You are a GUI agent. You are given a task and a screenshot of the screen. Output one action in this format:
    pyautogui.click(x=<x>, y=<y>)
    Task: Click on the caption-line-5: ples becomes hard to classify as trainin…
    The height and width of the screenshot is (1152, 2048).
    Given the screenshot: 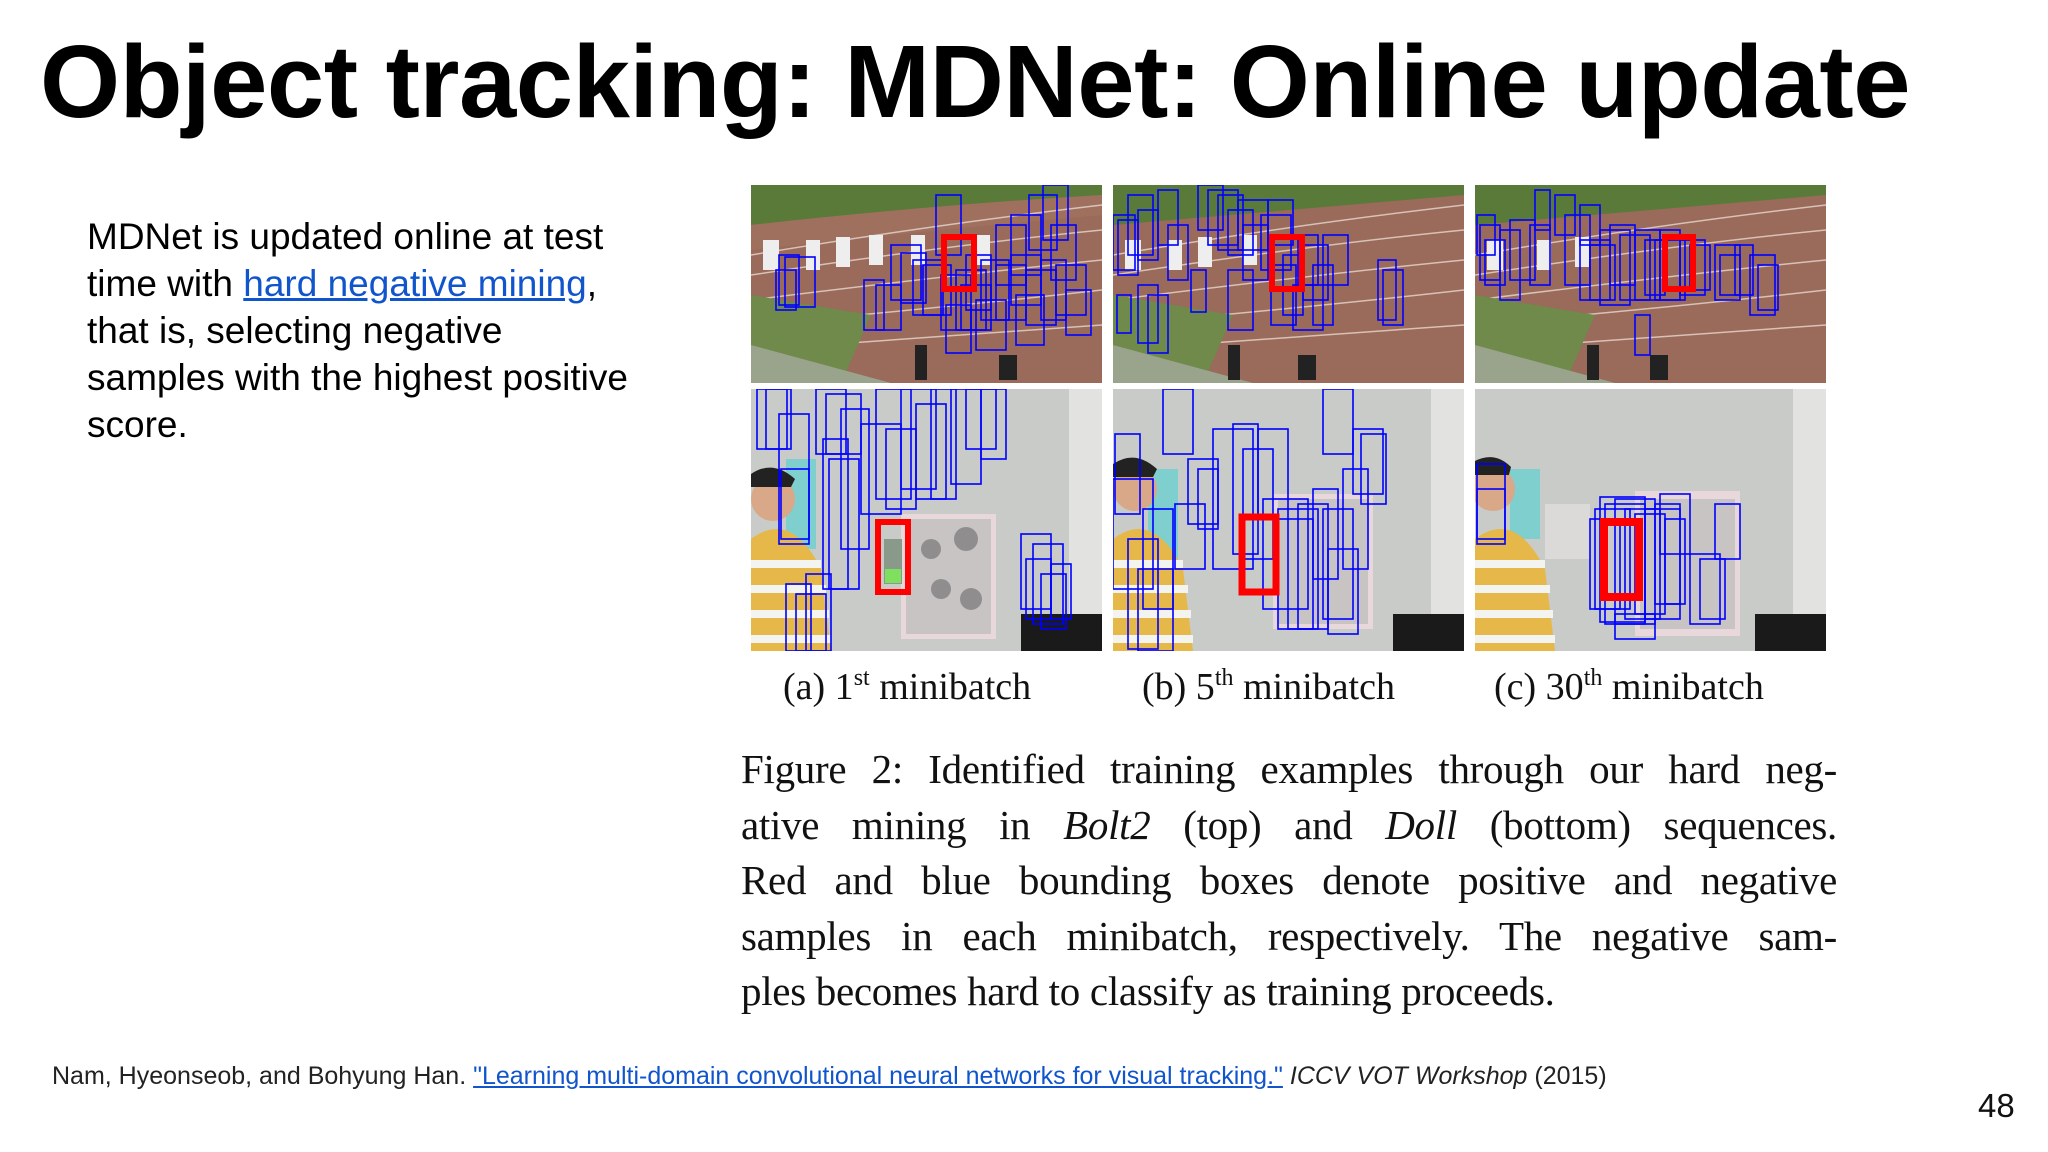 What is the action you would take?
    pyautogui.click(x=1289, y=992)
    